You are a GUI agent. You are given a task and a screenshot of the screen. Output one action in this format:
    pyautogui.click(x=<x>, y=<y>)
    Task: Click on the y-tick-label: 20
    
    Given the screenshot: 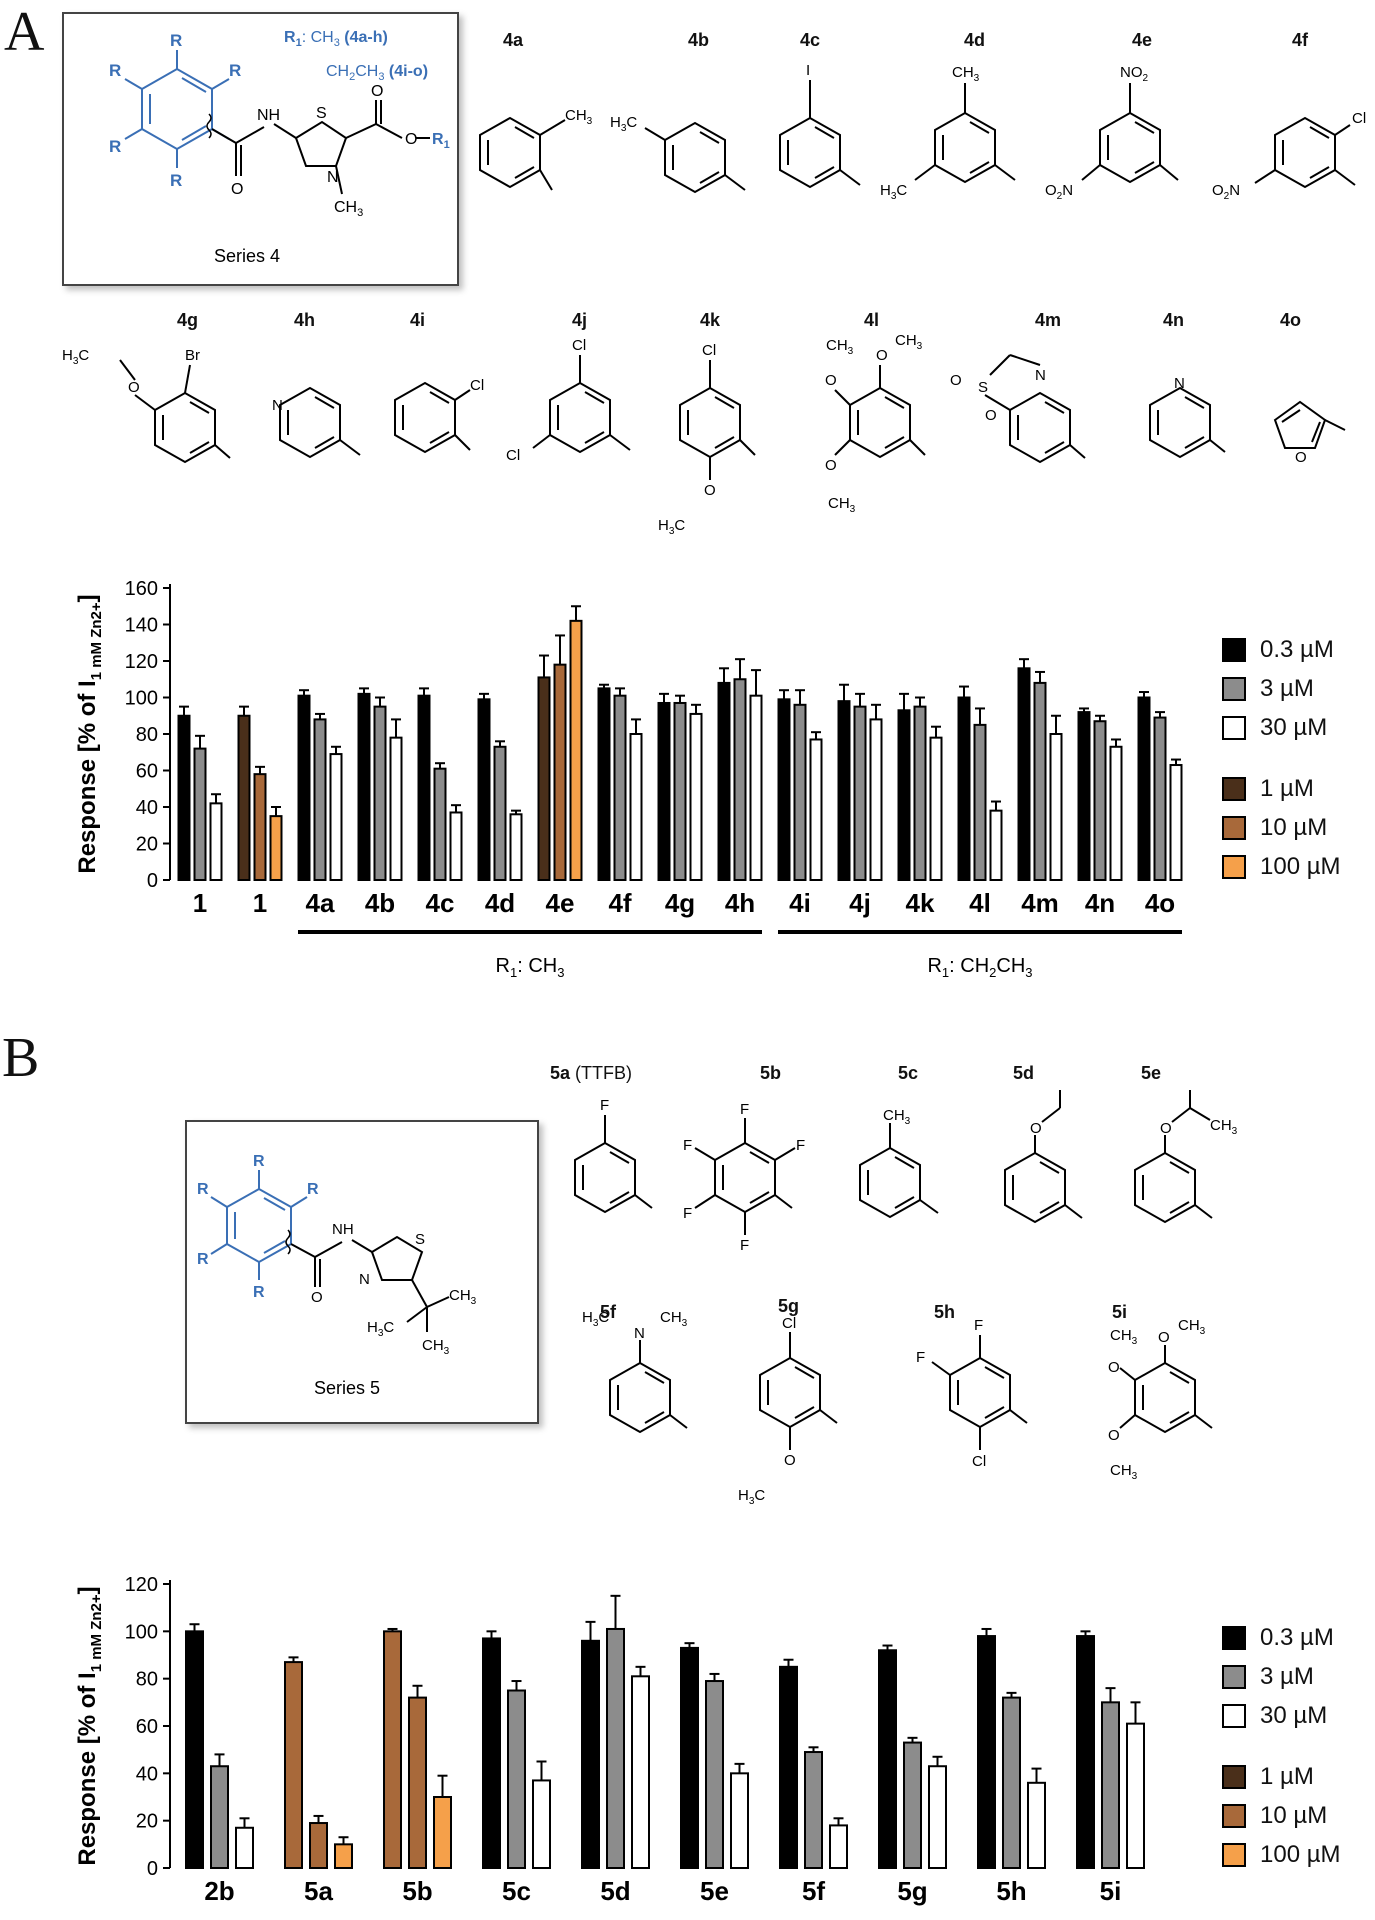 What is the action you would take?
    pyautogui.click(x=147, y=845)
    